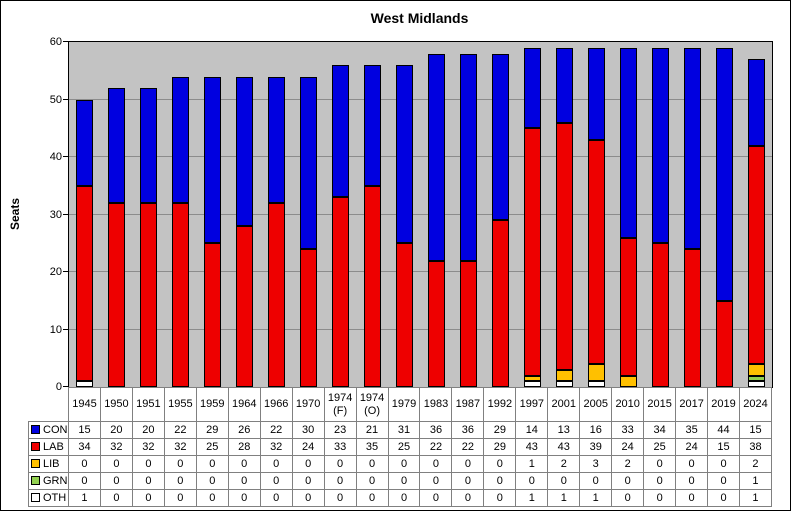 Image resolution: width=800 pixels, height=517 pixels. Describe the element at coordinates (468, 404) in the screenshot. I see `year-label-1987: 1987` at that location.